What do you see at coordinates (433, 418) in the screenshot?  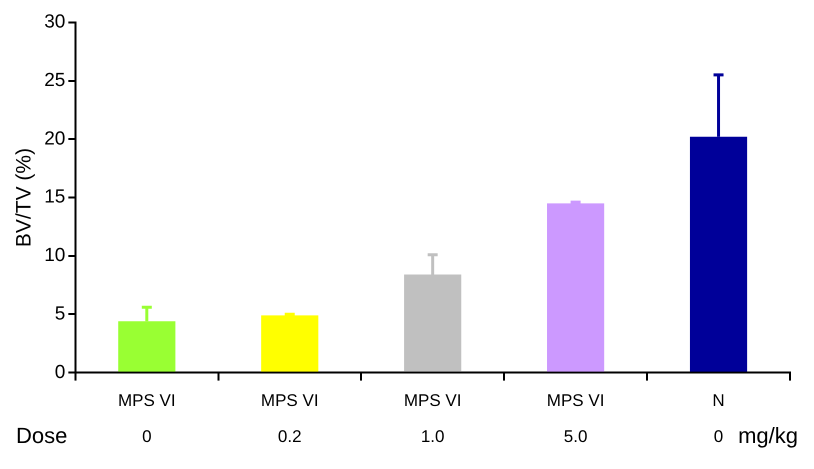 I see `x-tick-label: MPS VI 1.0` at bounding box center [433, 418].